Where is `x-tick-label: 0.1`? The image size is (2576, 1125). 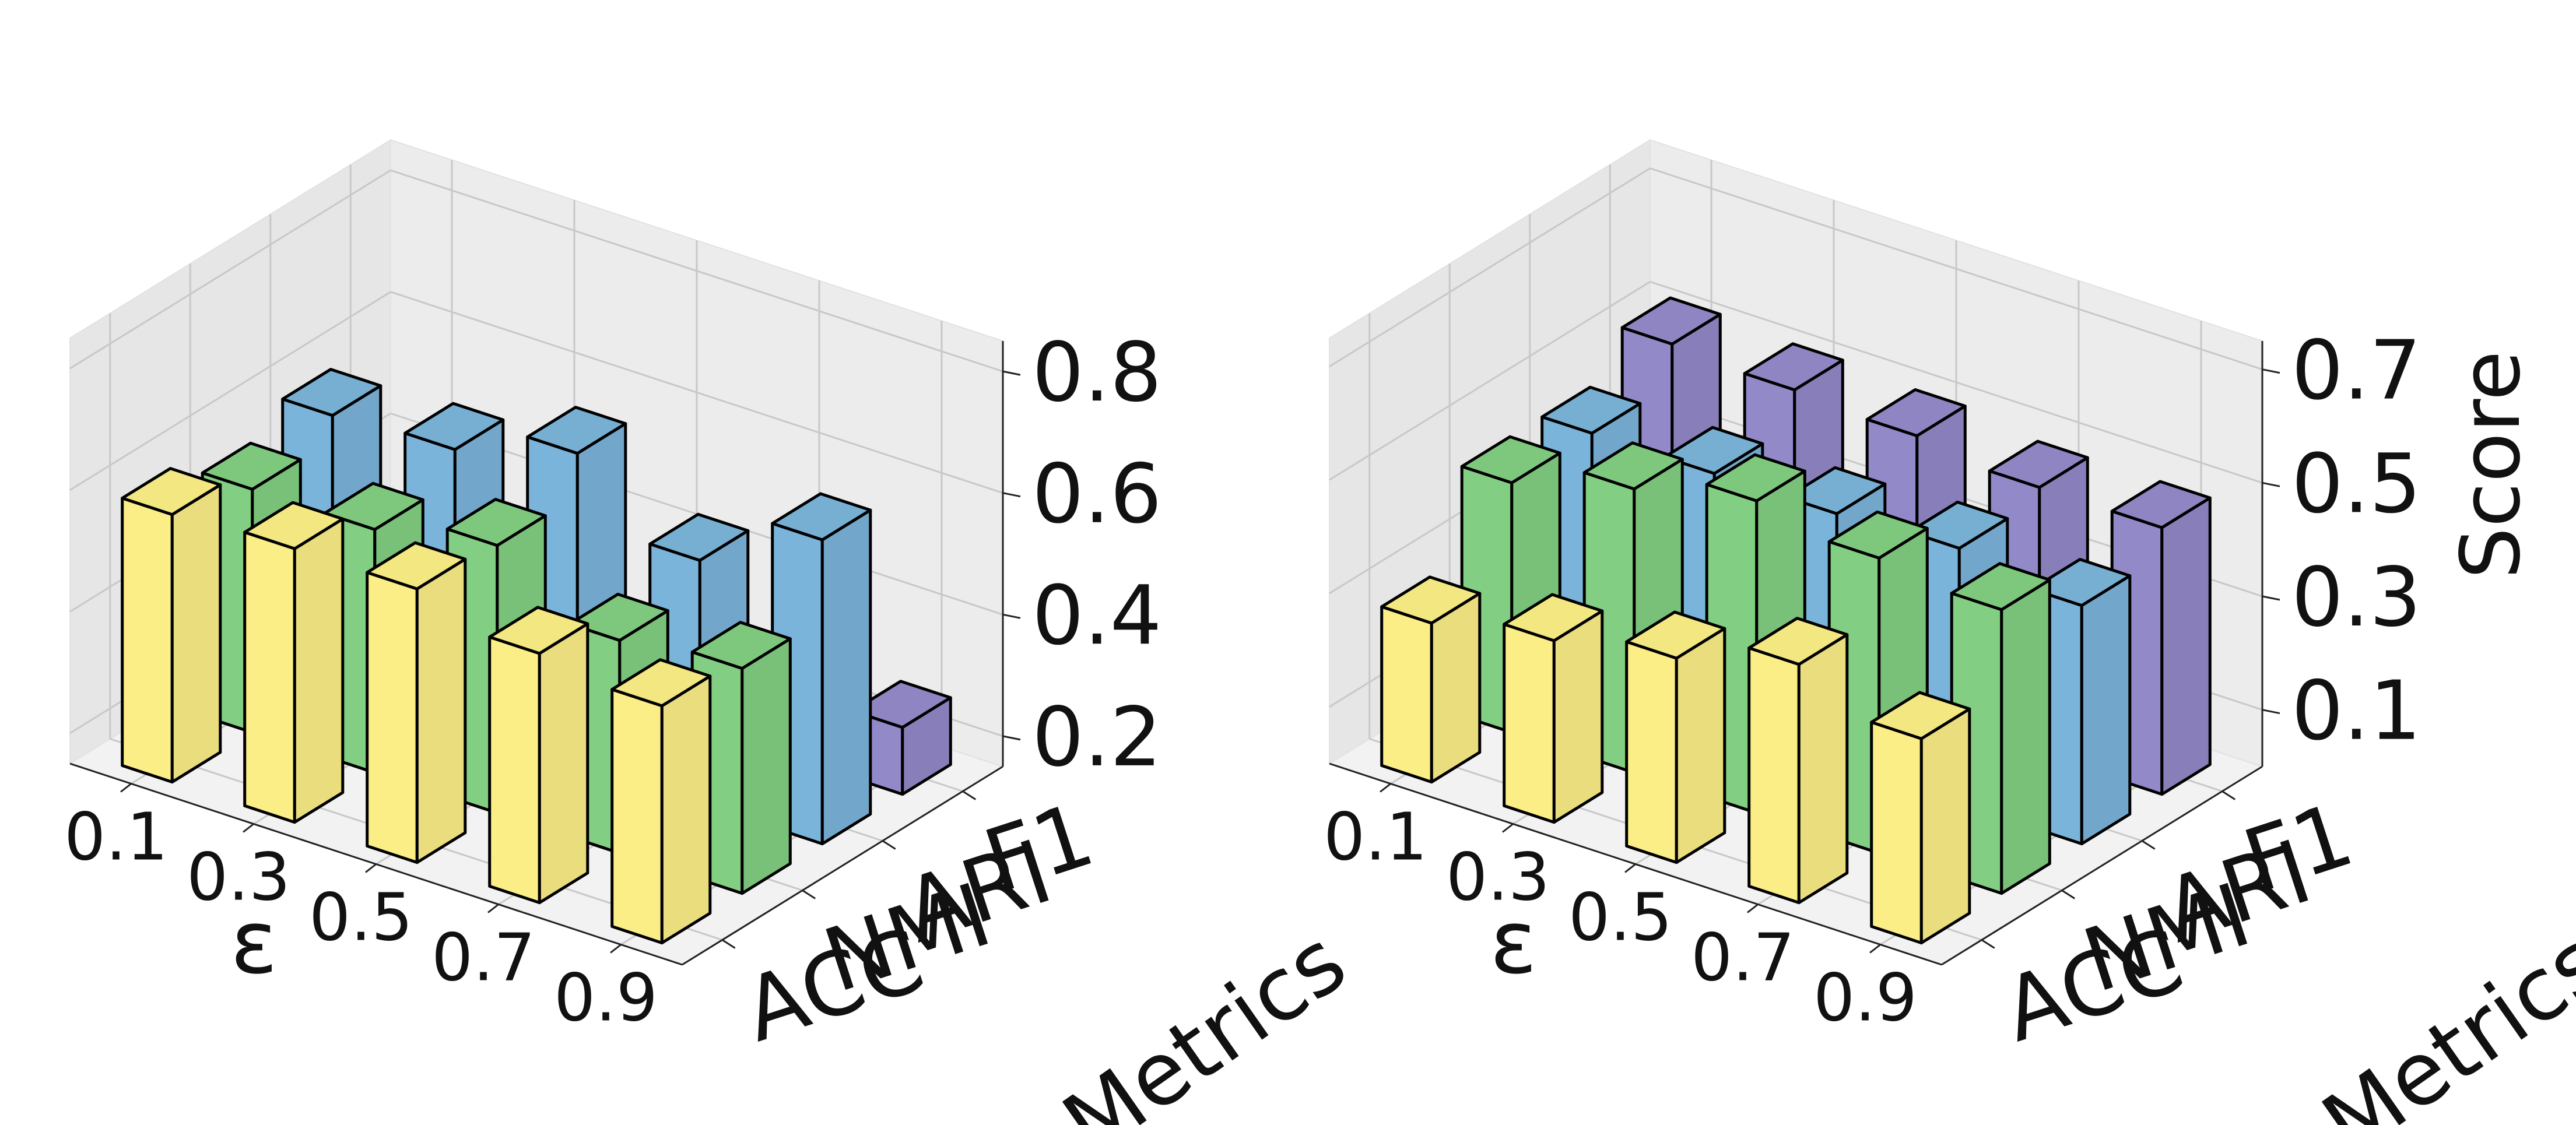
x-tick-label: 0.1 is located at coordinates (1375, 838).